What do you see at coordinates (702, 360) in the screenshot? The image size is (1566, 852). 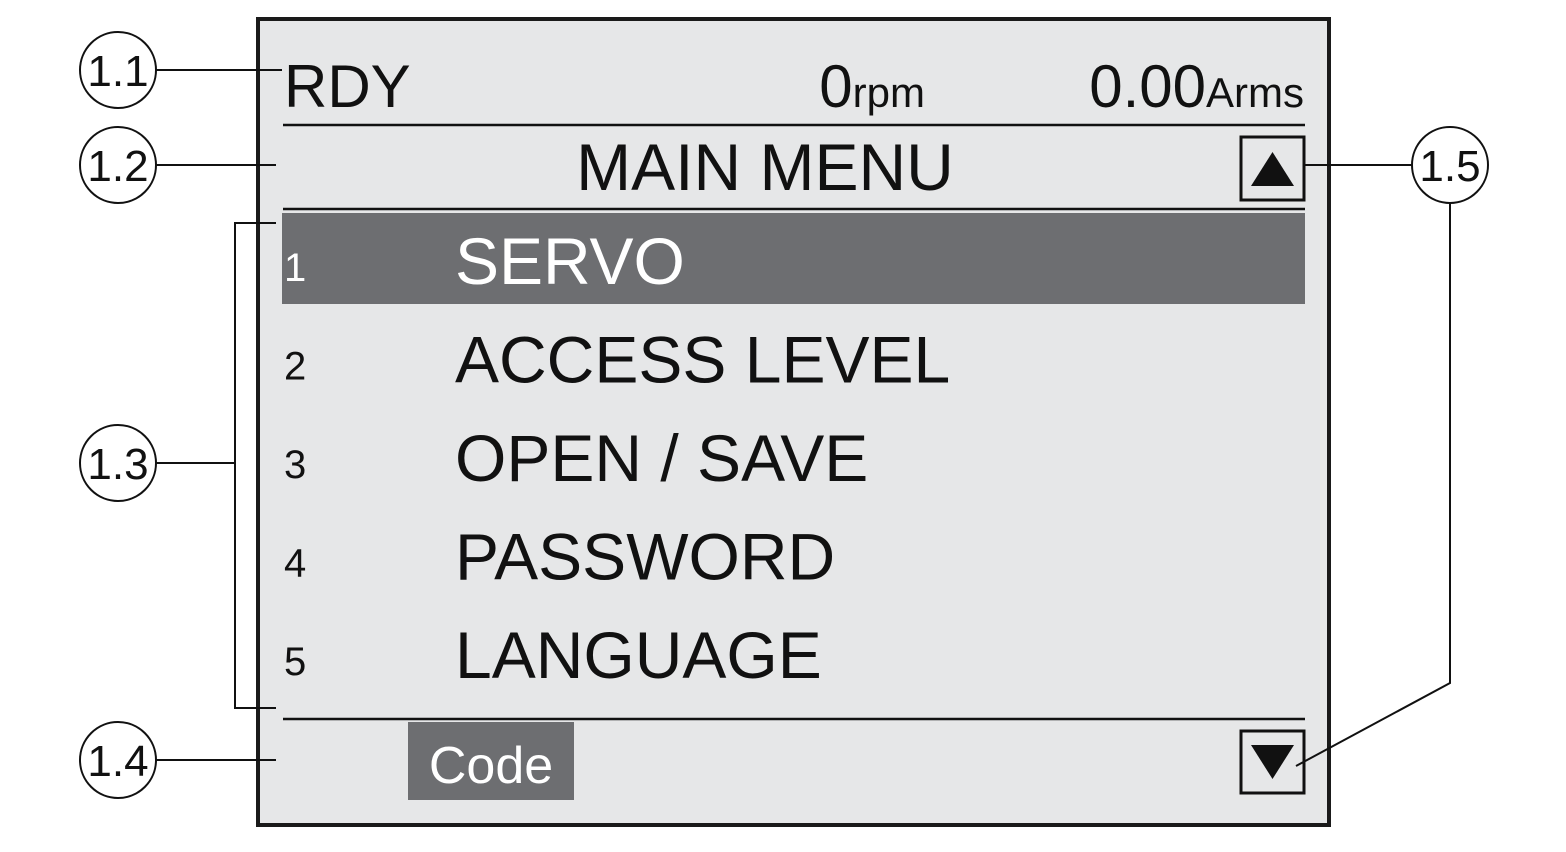 I see `menu-item-label: ACCESS LEVEL` at bounding box center [702, 360].